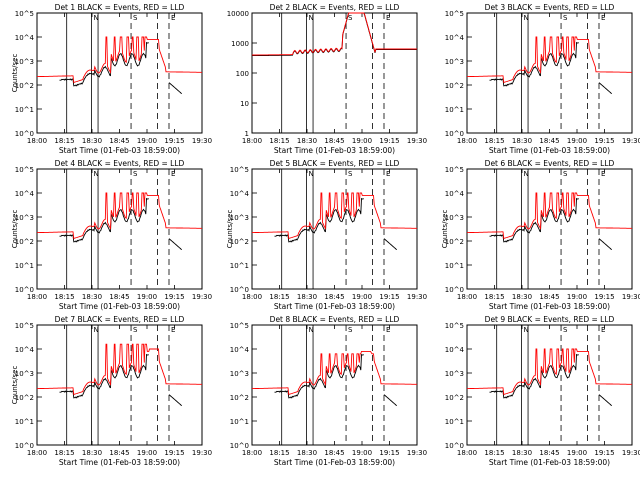 This screenshot has width=640, height=485. I want to click on panel-title: Det 7 BLACK = Events, RED = LLD, so click(120, 319).